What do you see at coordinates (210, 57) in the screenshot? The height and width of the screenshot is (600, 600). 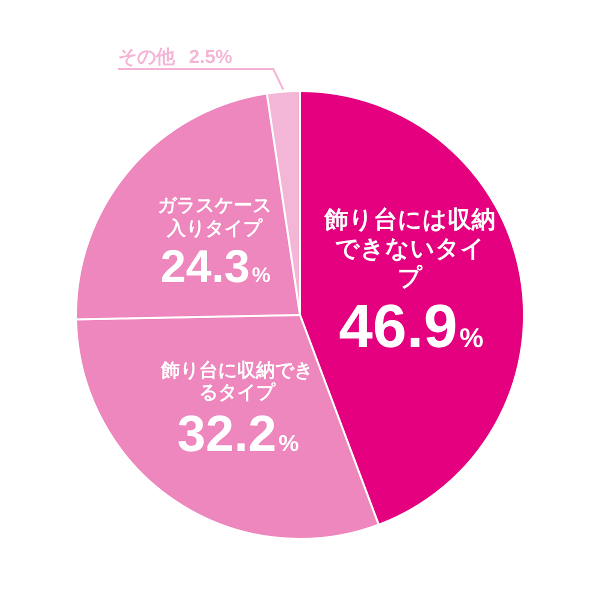 I see `data-label: 2.5%` at bounding box center [210, 57].